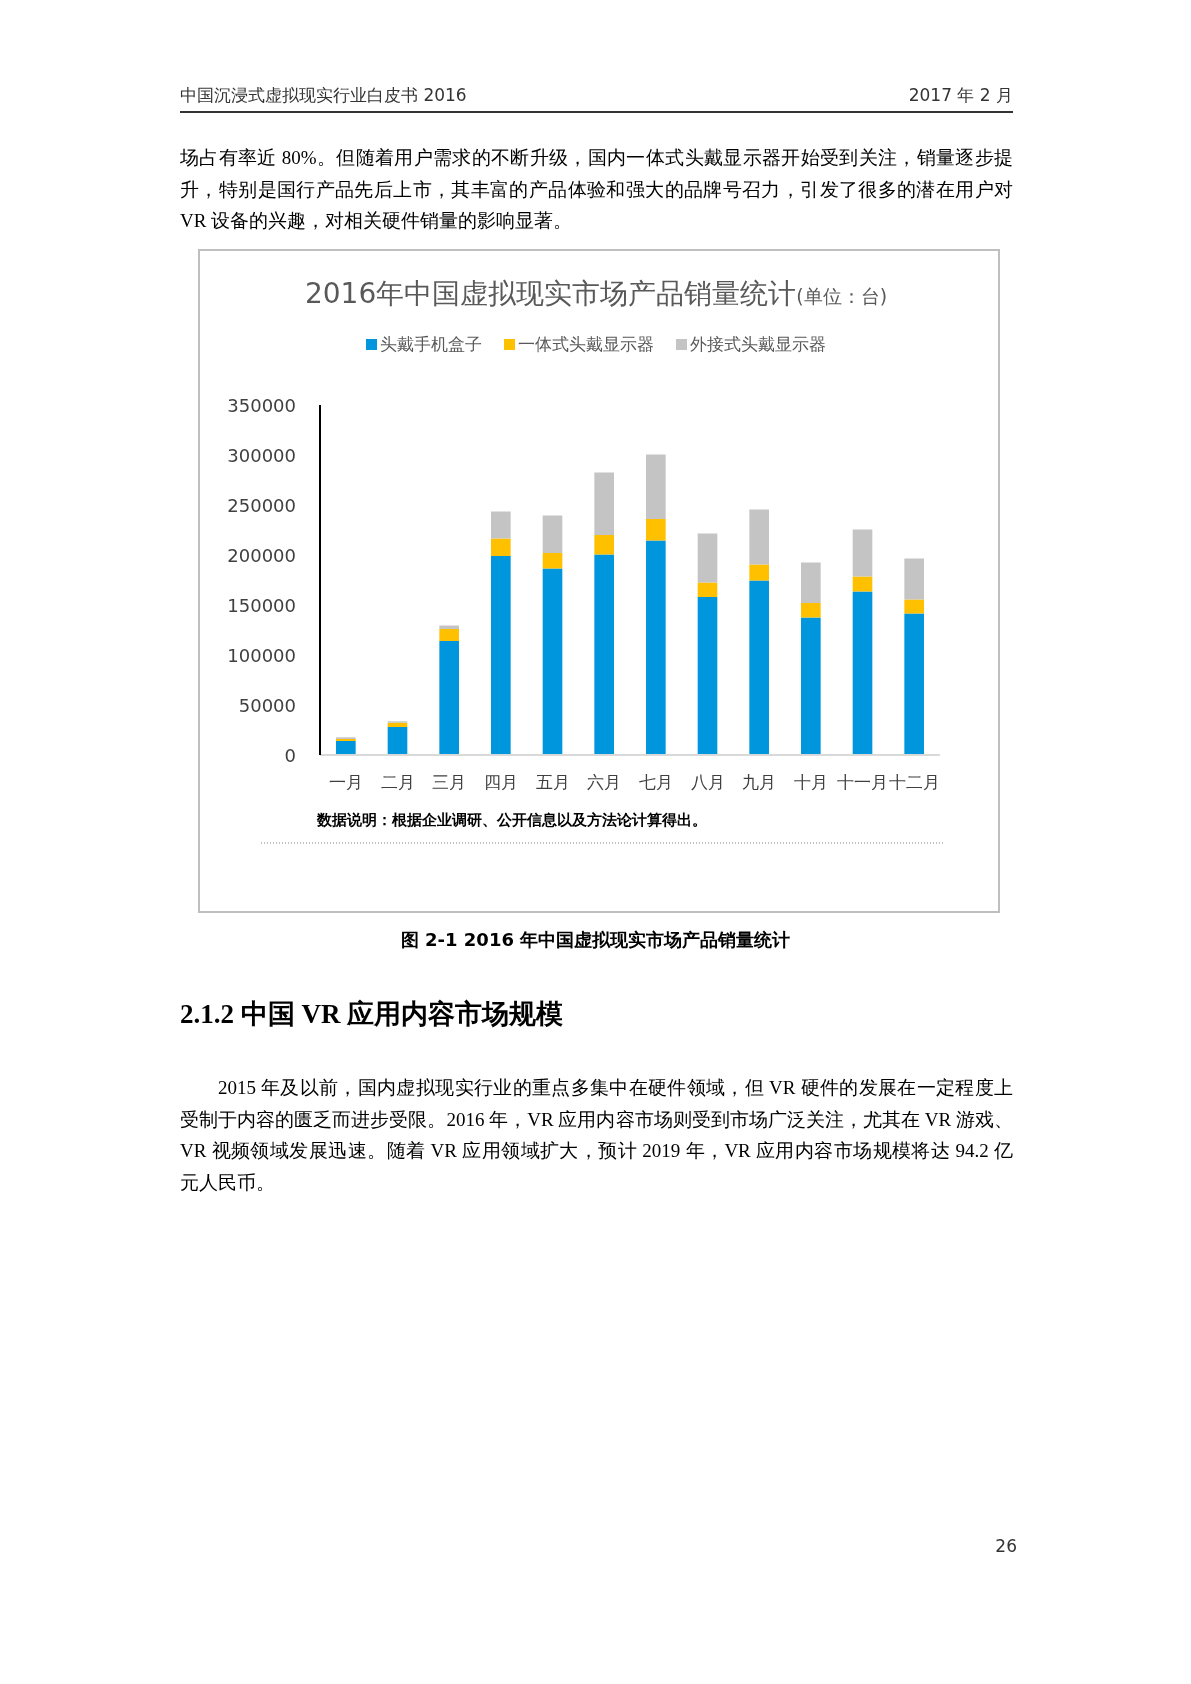 The width and height of the screenshot is (1191, 1684). What do you see at coordinates (261, 405) in the screenshot?
I see `y-tick-label: 350000` at bounding box center [261, 405].